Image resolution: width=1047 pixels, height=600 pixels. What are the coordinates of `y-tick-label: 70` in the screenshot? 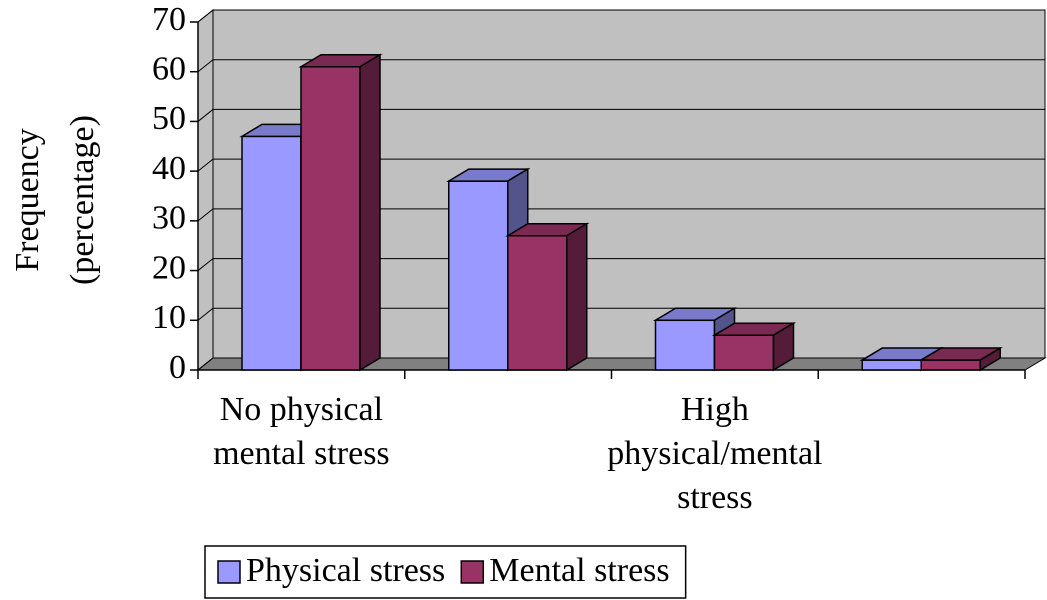 It's located at (169, 19).